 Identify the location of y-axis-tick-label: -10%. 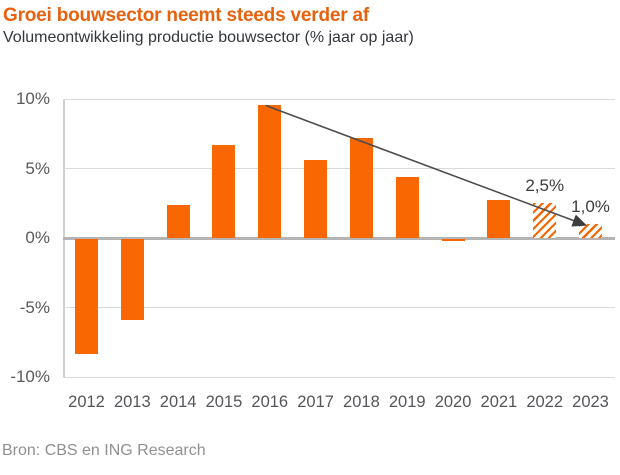
(30, 376).